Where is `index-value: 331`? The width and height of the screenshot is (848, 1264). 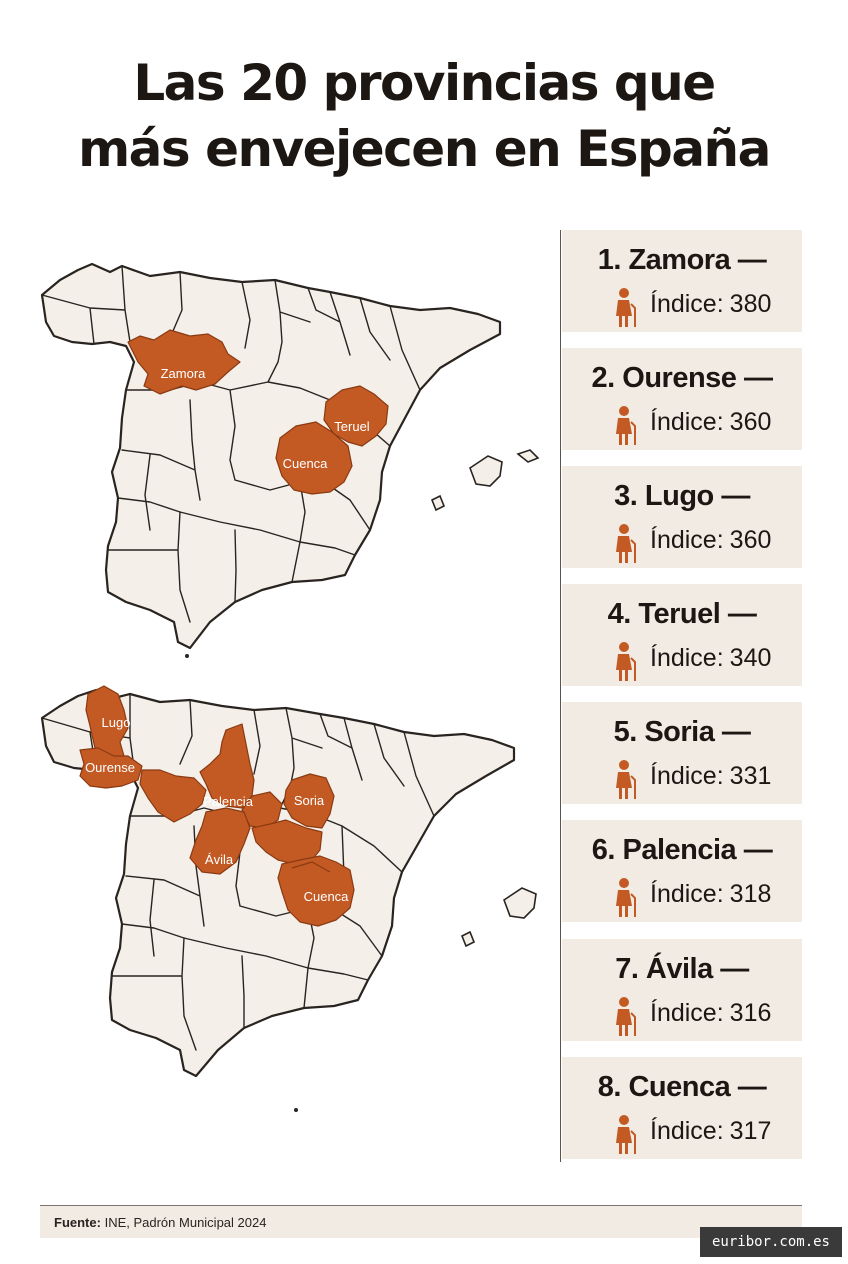
index-value: 331 is located at coordinates (750, 776).